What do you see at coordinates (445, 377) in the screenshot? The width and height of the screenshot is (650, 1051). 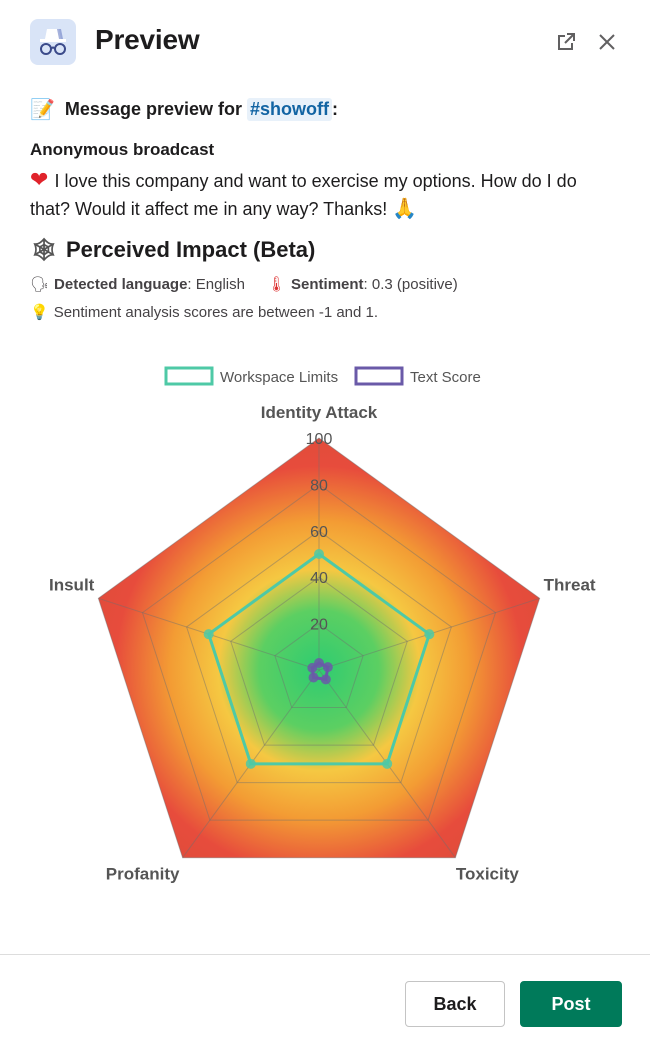 I see `legend-label: Text Score` at bounding box center [445, 377].